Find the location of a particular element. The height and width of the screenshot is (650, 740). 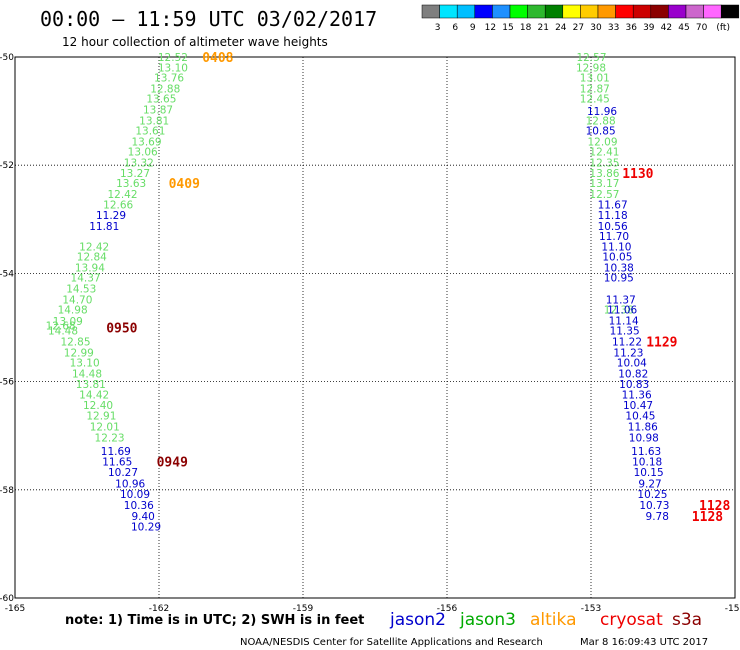

data-point-jason2: 9.27 is located at coordinates (649, 484).